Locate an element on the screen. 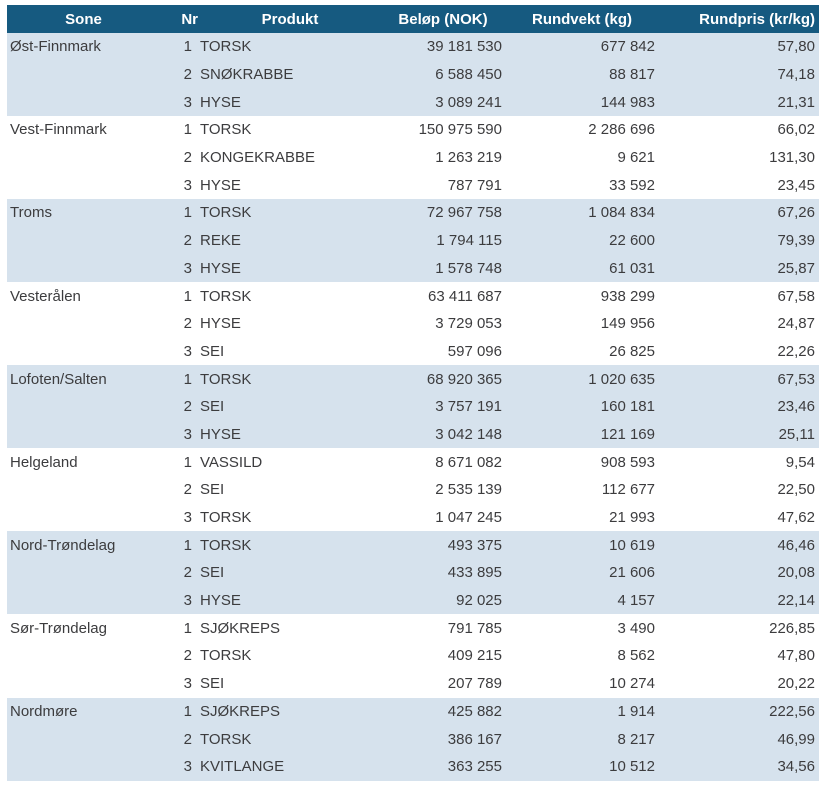  cell-rundpris: 21,31 is located at coordinates (738, 102).